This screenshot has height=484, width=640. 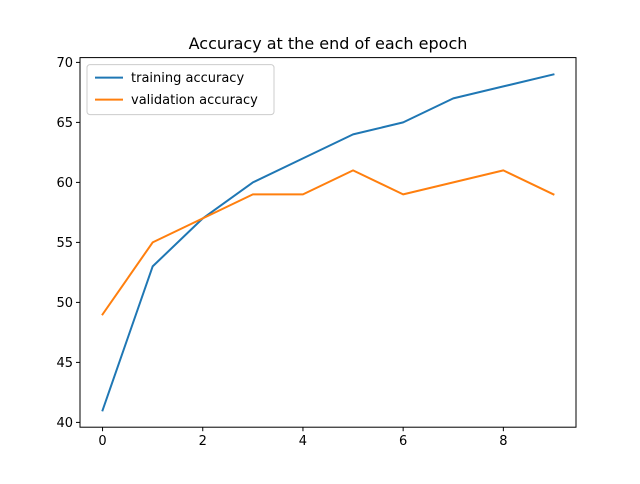 I want to click on y-tick-label: 45, so click(x=64, y=363).